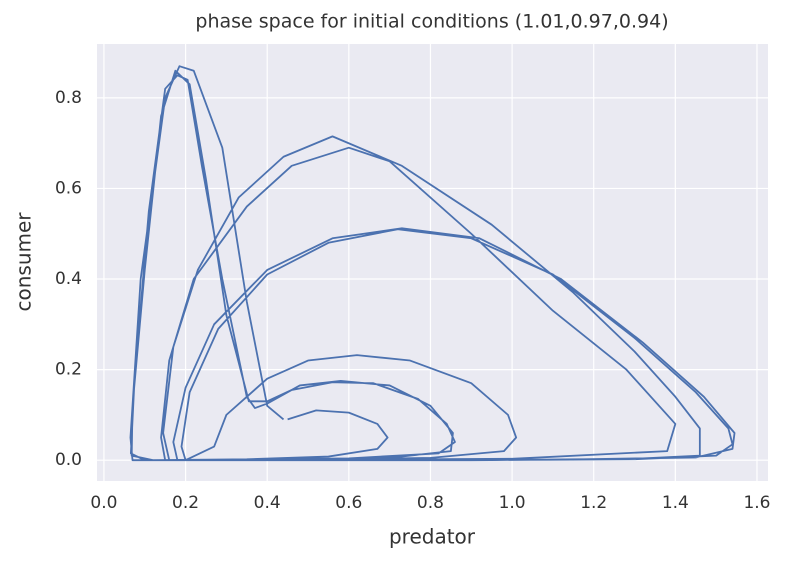  I want to click on y-tick-label: 0.4, so click(68, 279).